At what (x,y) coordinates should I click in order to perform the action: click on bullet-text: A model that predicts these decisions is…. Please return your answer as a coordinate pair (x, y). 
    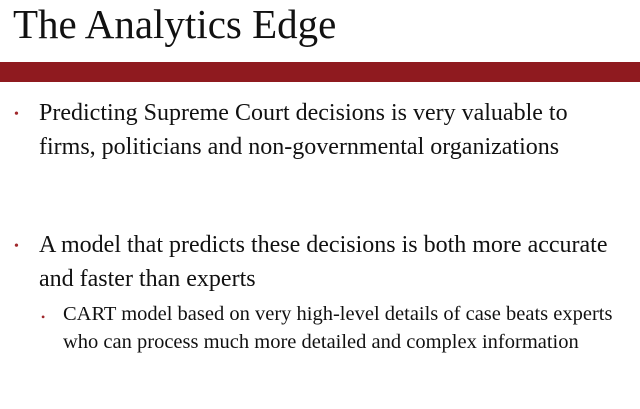
    Looking at the image, I should click on (323, 262).